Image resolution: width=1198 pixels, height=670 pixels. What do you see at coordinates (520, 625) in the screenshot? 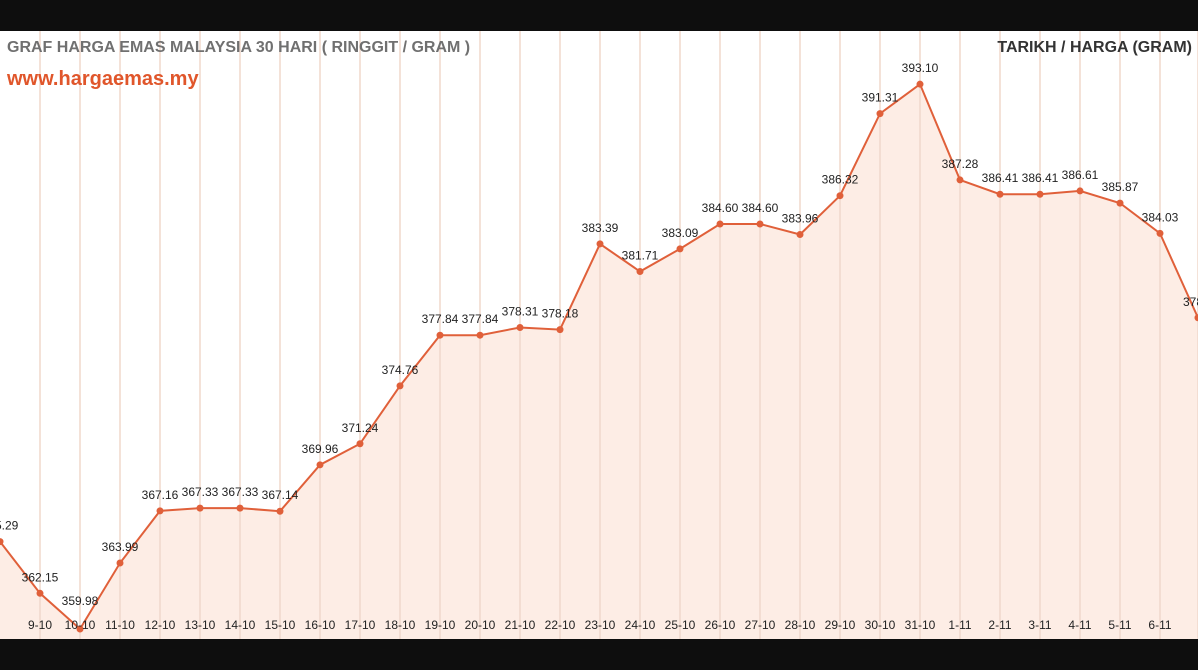
I see `x-tick-label: 21-10` at bounding box center [520, 625].